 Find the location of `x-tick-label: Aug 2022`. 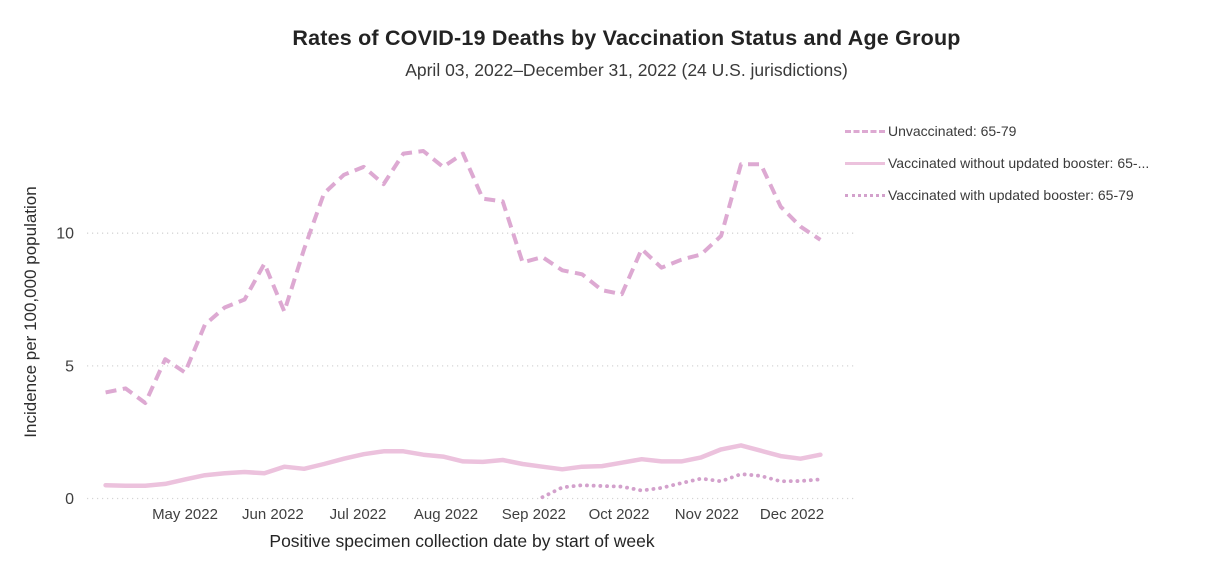

x-tick-label: Aug 2022 is located at coordinates (446, 514).